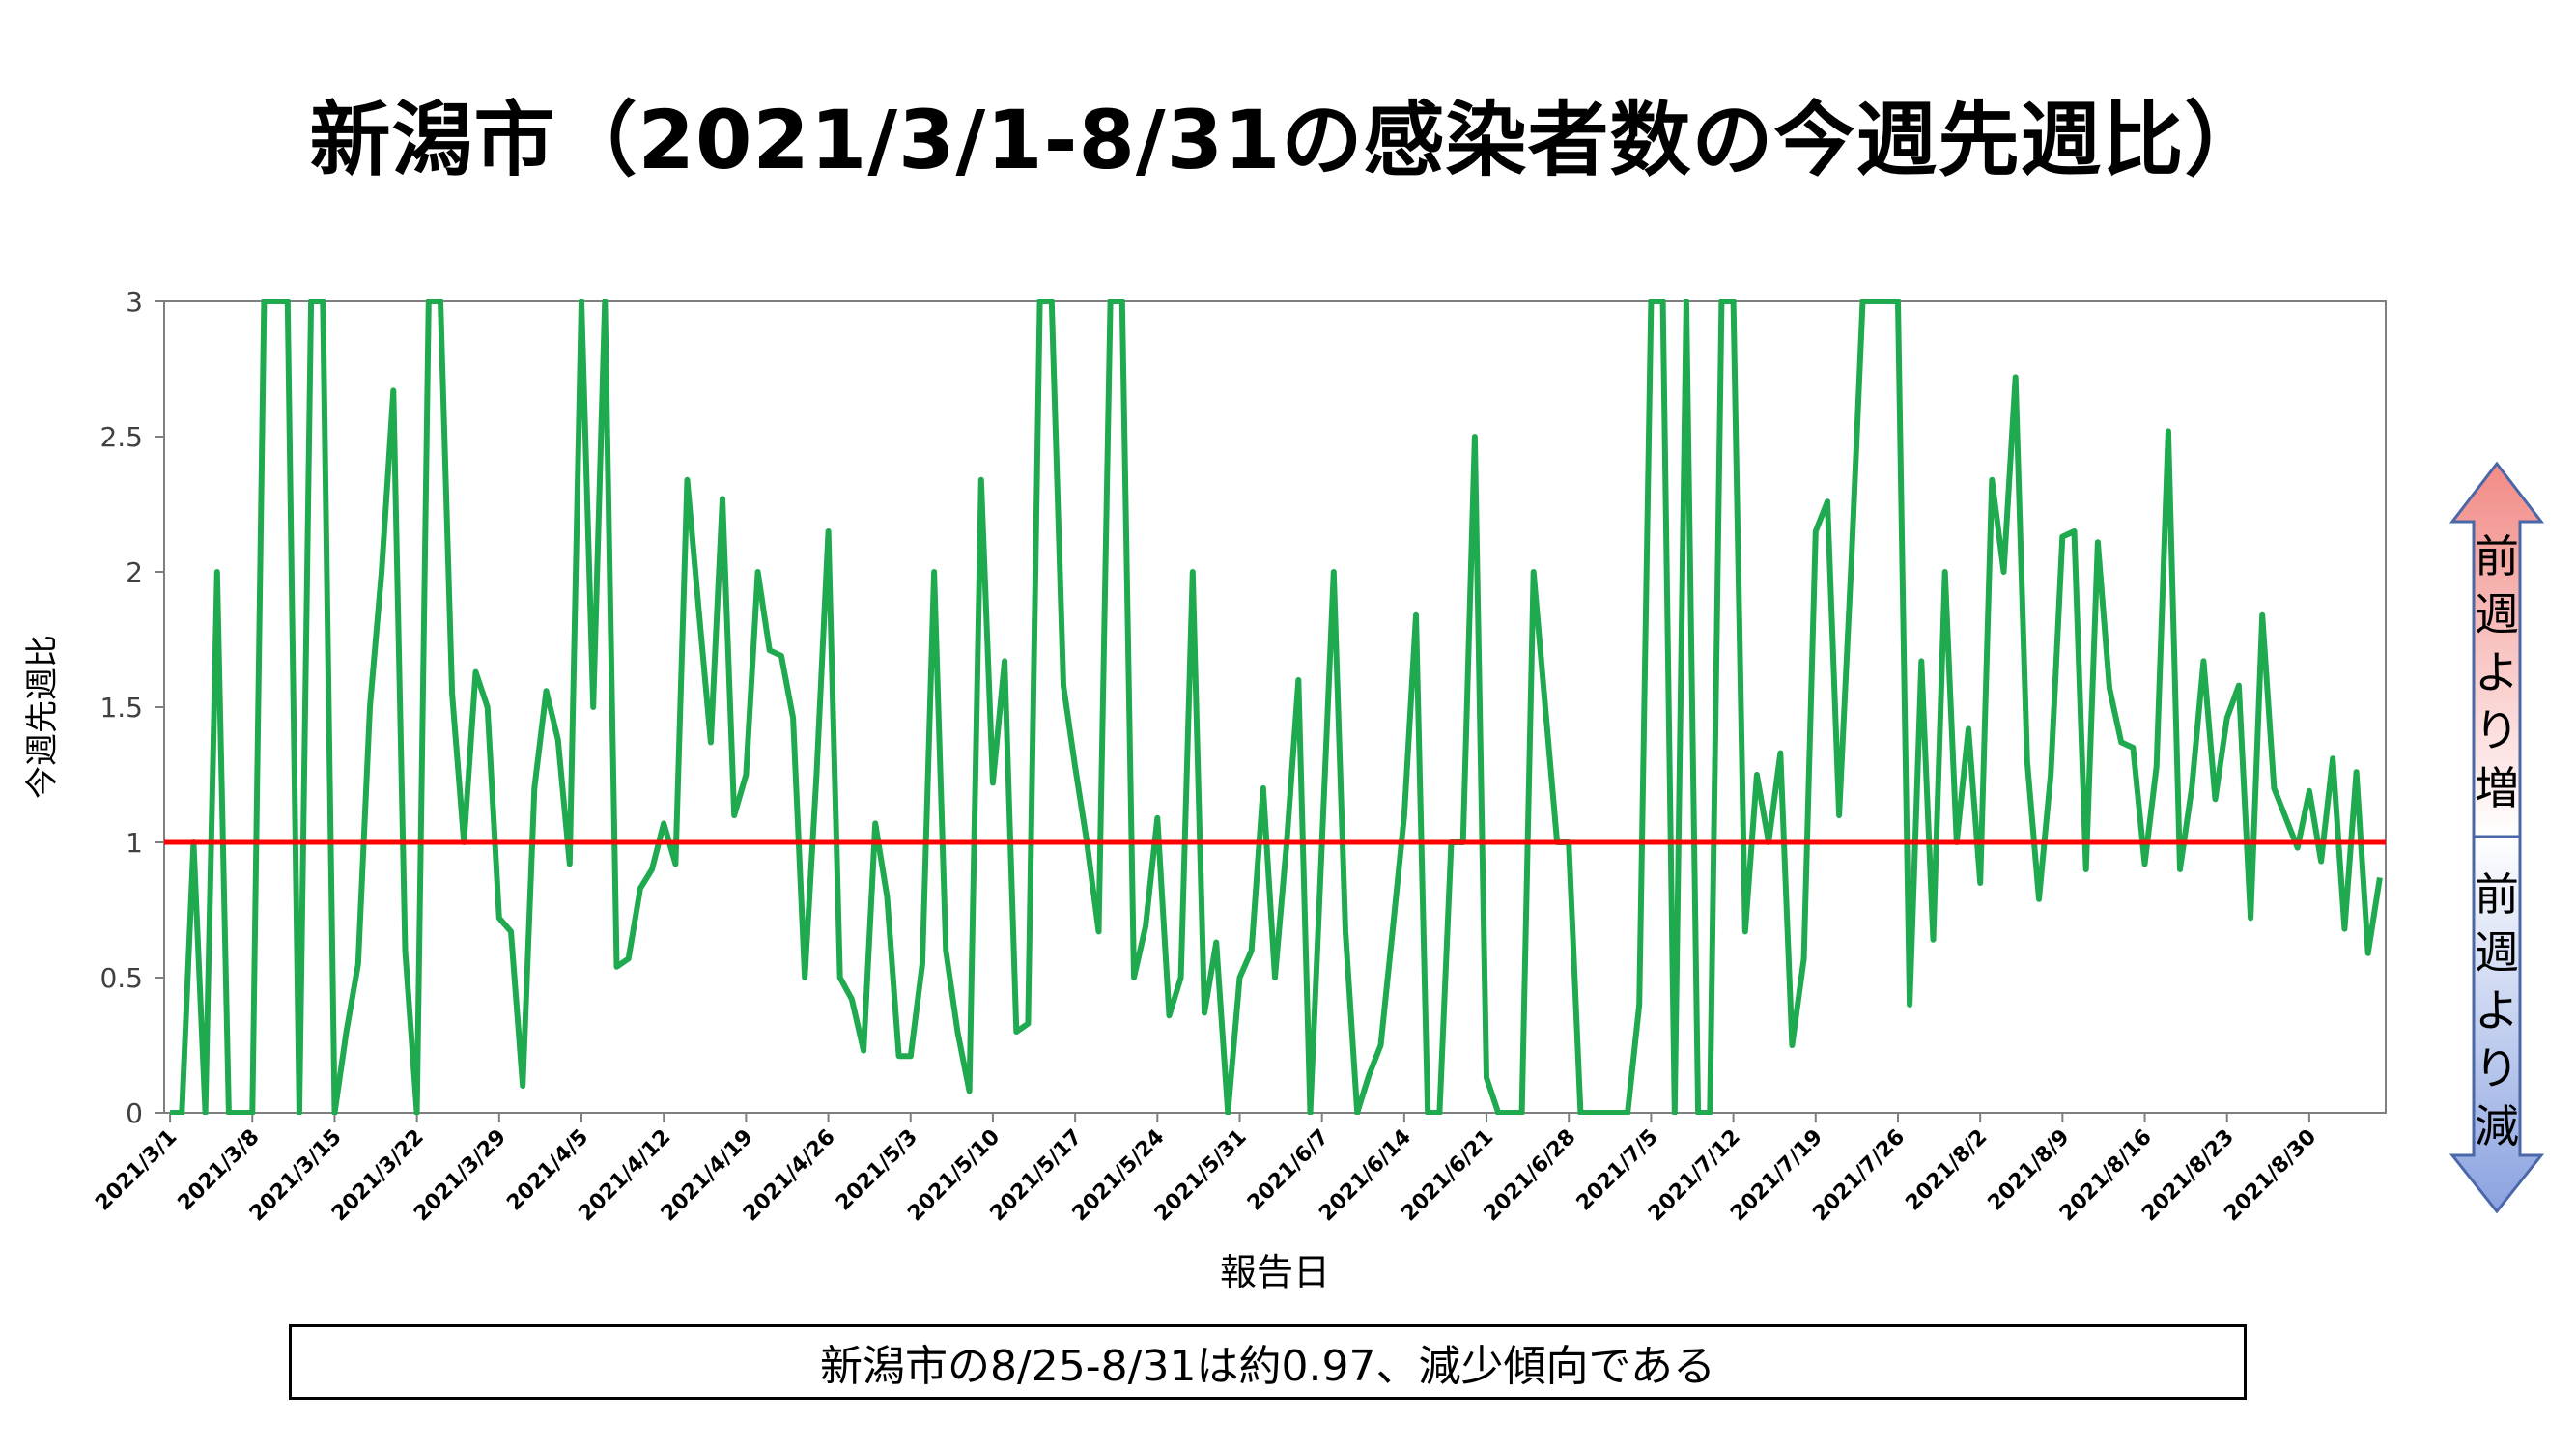 The image size is (2576, 1449). Describe the element at coordinates (219, 1170) in the screenshot. I see `x-tick-label: 2021/3/8` at that location.